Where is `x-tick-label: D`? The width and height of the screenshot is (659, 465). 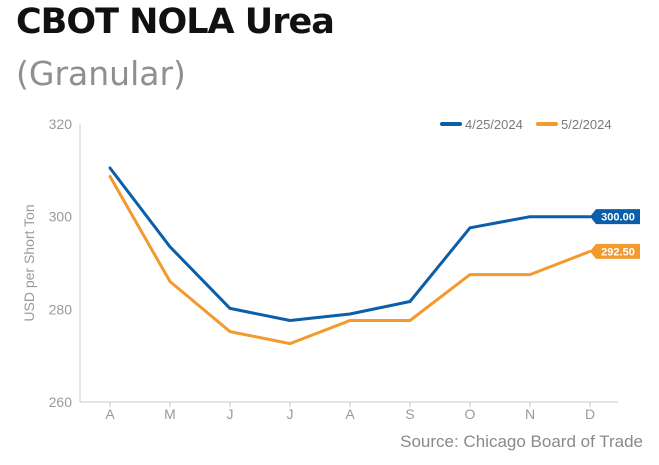 x-tick-label: D is located at coordinates (590, 414).